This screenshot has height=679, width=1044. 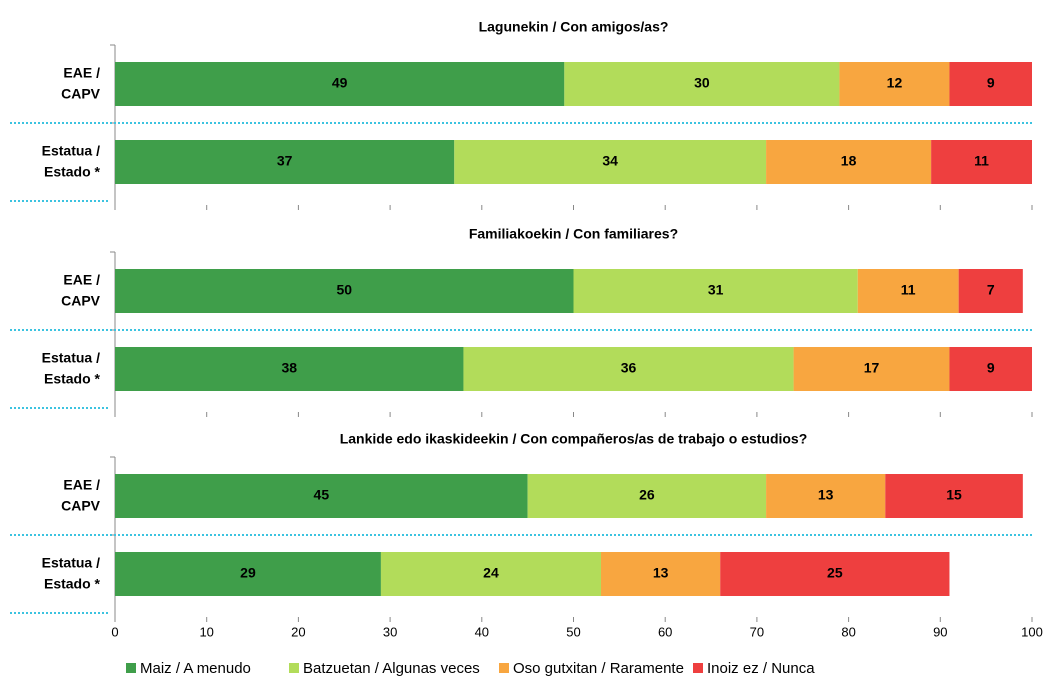 What do you see at coordinates (390, 631) in the screenshot?
I see `x-tick-label: 30` at bounding box center [390, 631].